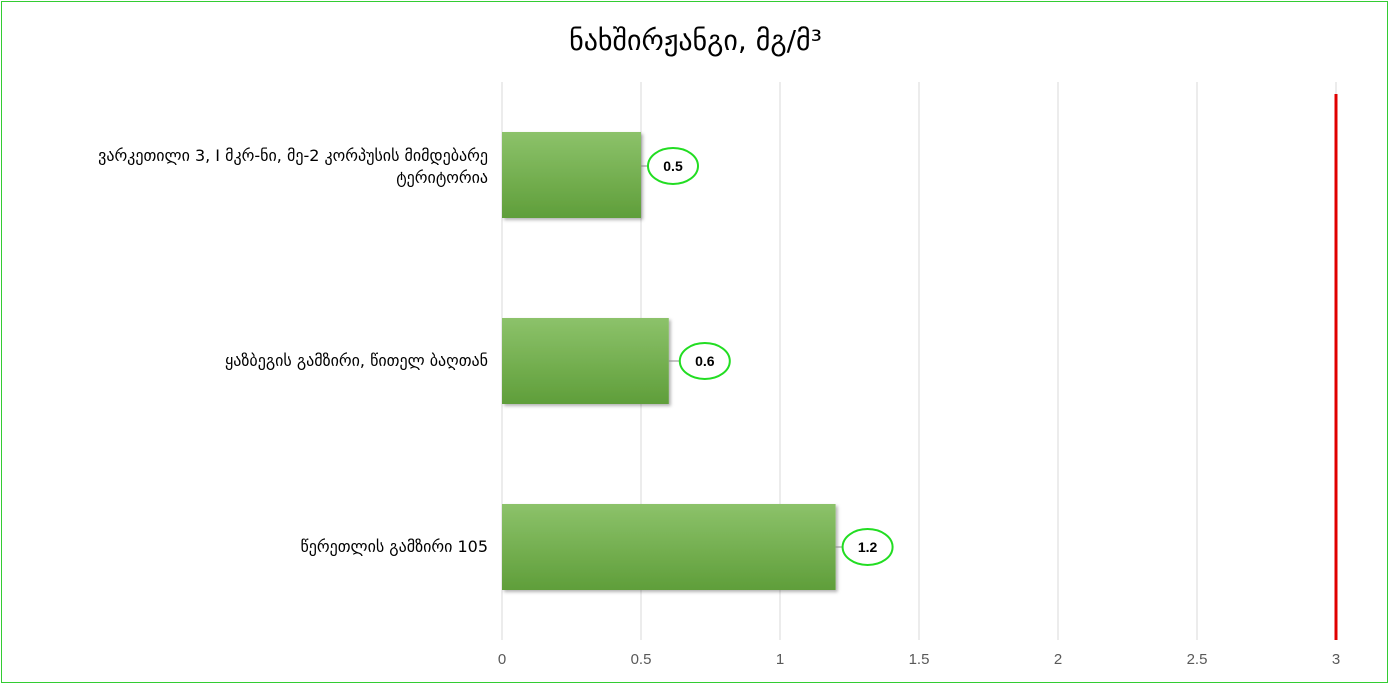 Image resolution: width=1391 pixels, height=686 pixels. I want to click on x-tick-label: 2.5, so click(1197, 659).